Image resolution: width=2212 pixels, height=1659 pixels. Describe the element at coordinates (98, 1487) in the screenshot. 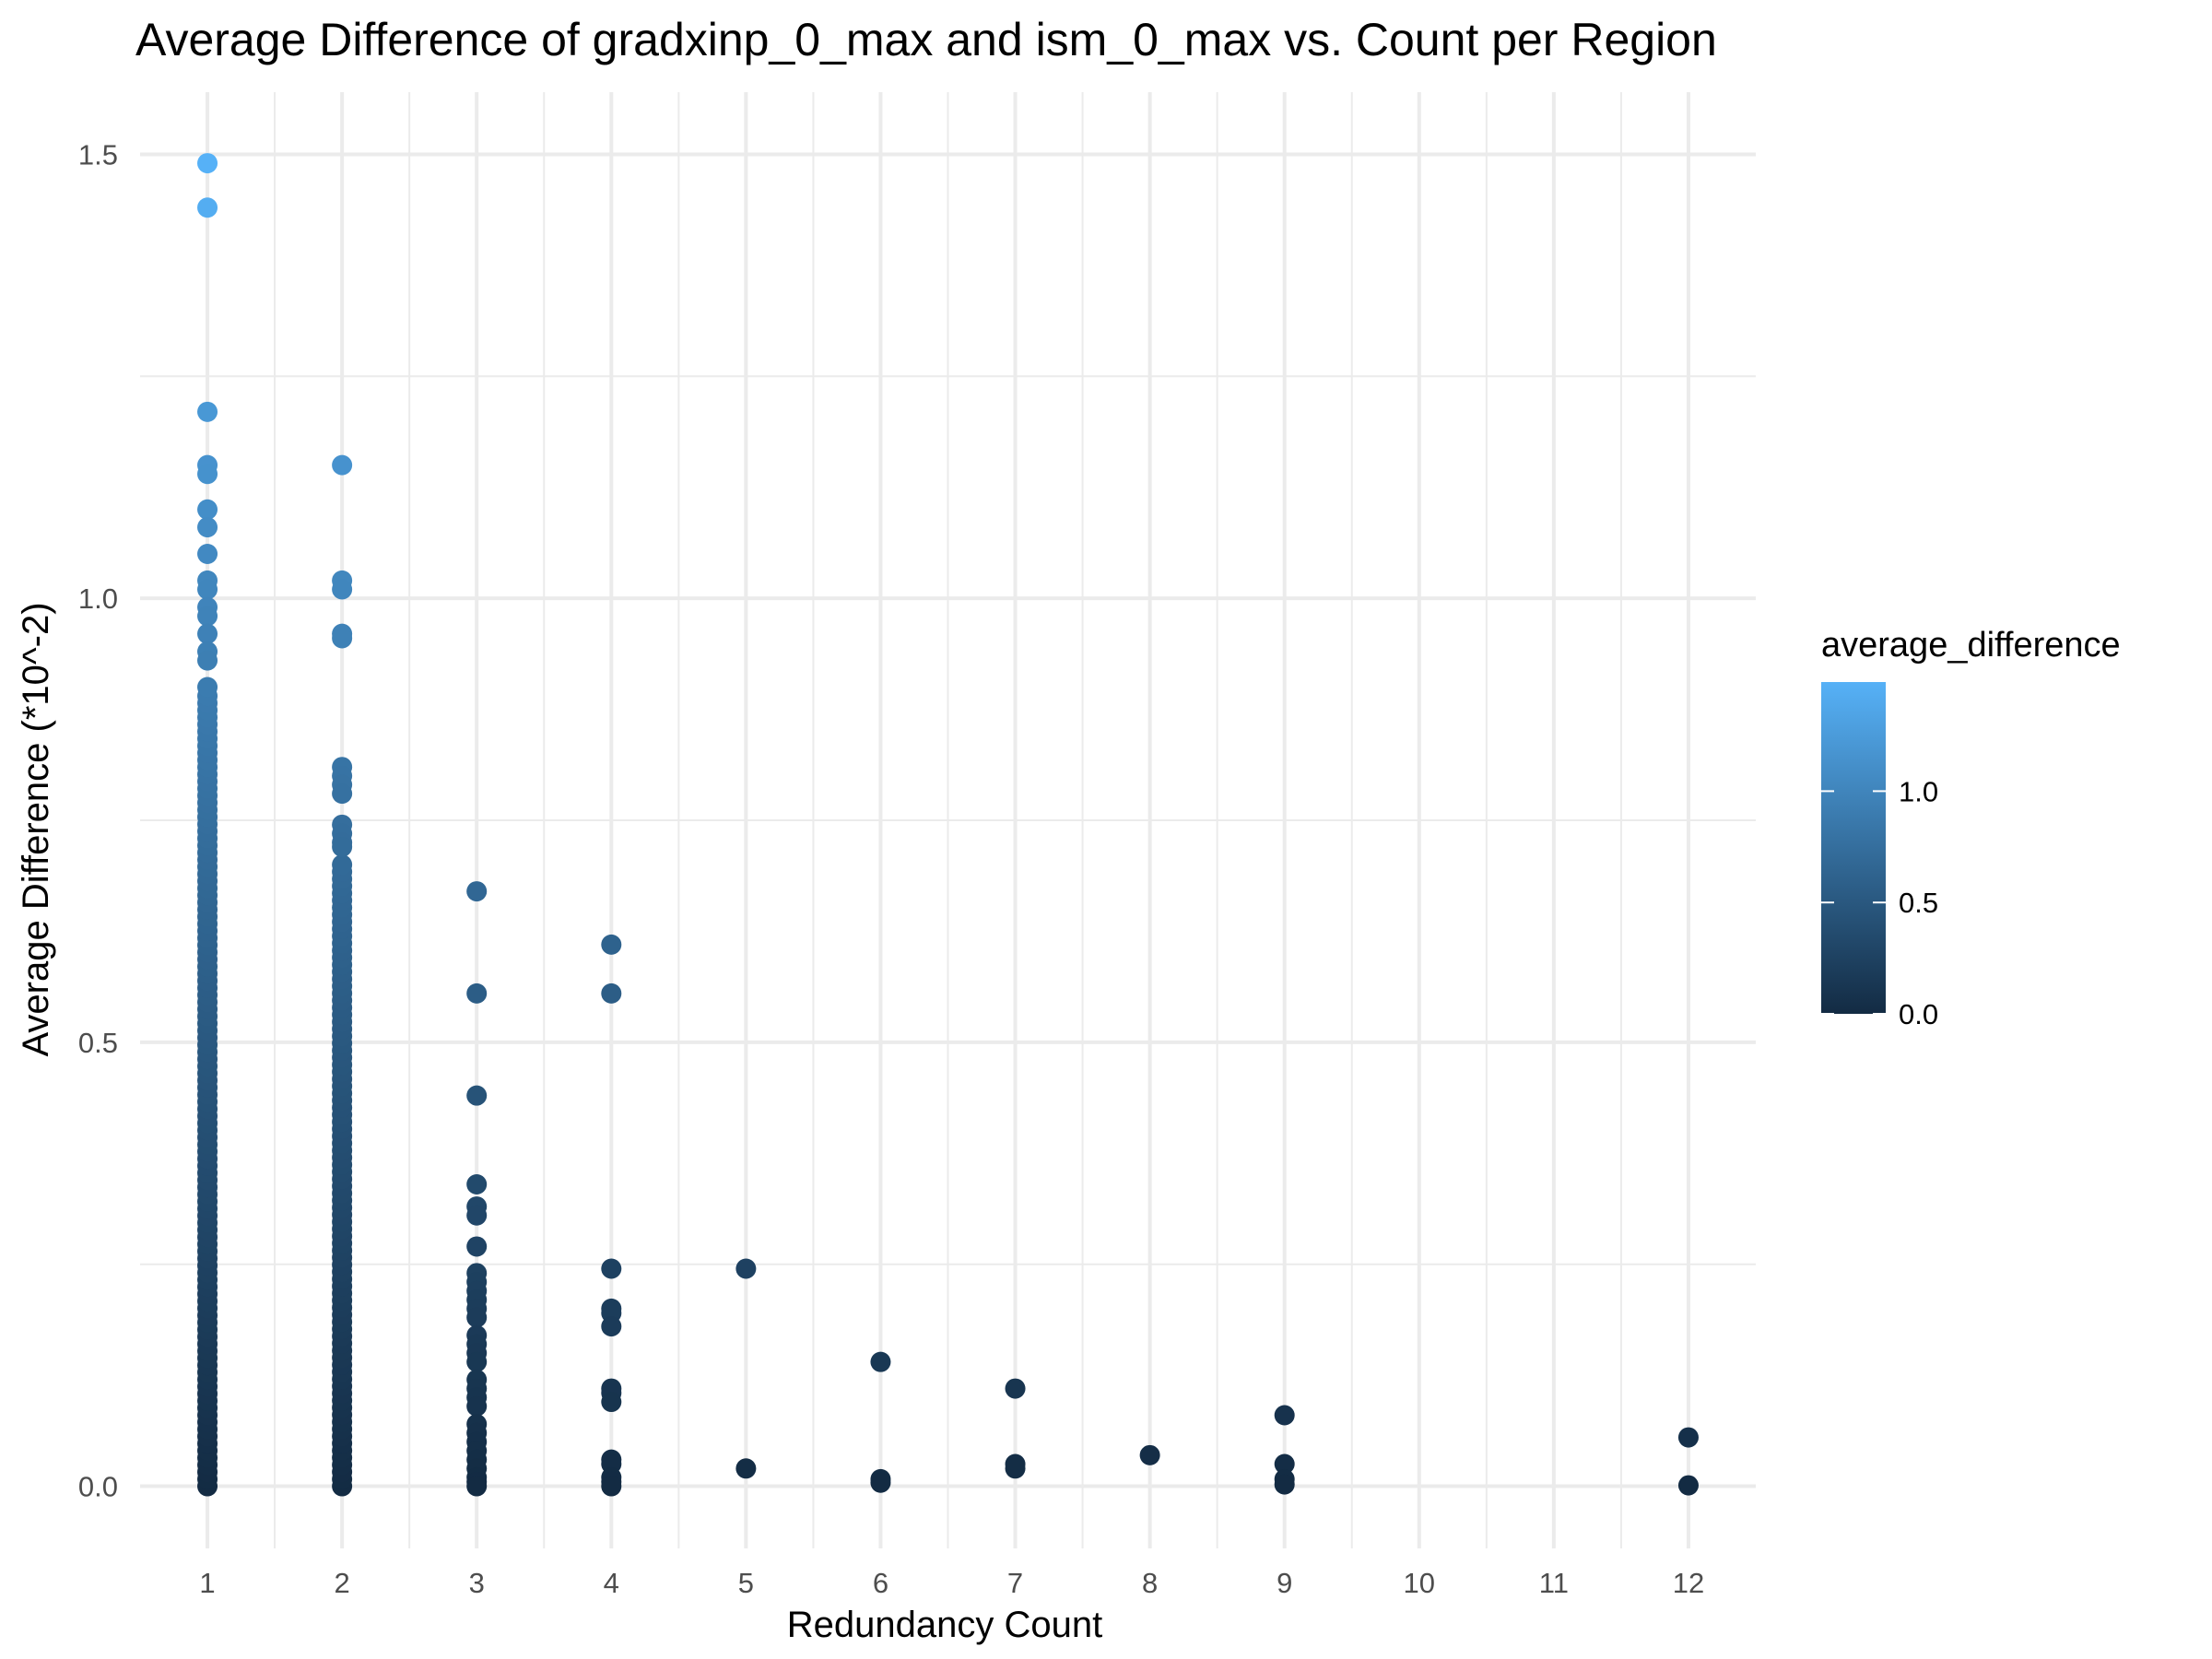

I see `y-tick-label: 0.0` at that location.